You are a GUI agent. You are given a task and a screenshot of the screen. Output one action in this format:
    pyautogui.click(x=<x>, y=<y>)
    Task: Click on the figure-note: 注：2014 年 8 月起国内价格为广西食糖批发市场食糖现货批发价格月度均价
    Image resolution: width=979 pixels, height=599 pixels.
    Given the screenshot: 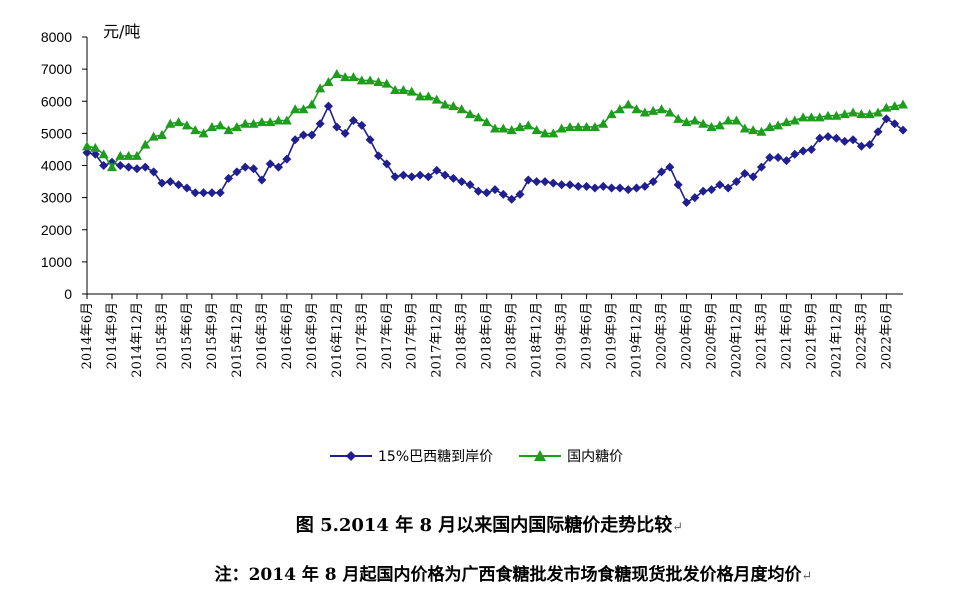 What is the action you would take?
    pyautogui.click(x=508, y=575)
    